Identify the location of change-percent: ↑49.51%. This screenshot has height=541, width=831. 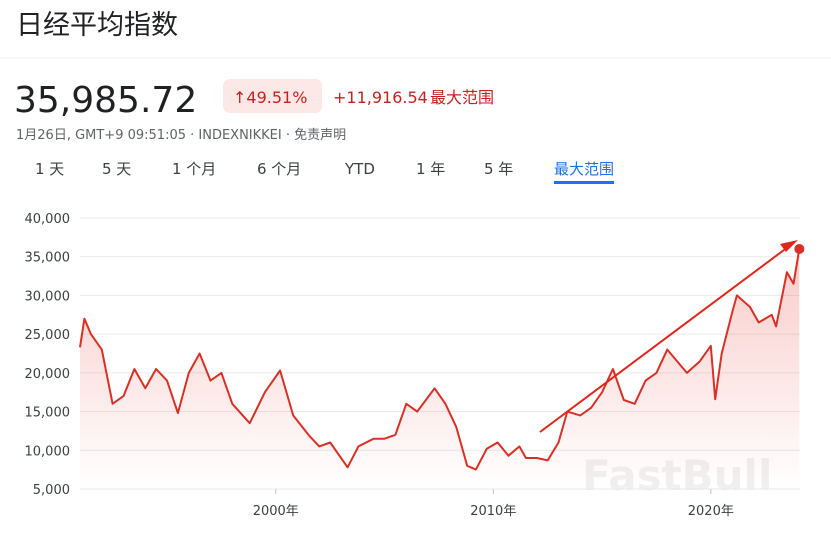
(270, 97).